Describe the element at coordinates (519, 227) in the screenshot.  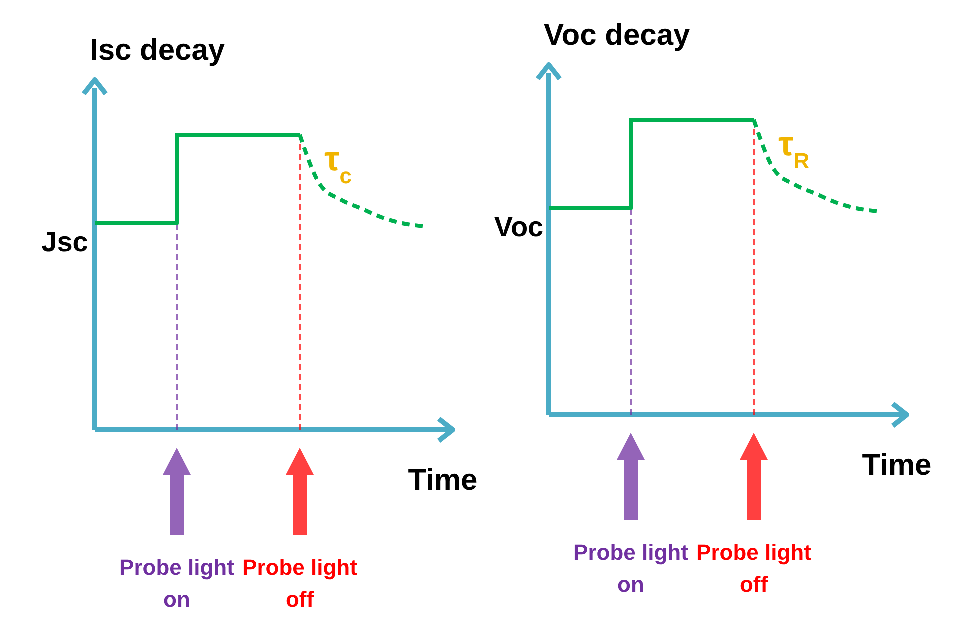
I see `y-axis-title: Voc` at that location.